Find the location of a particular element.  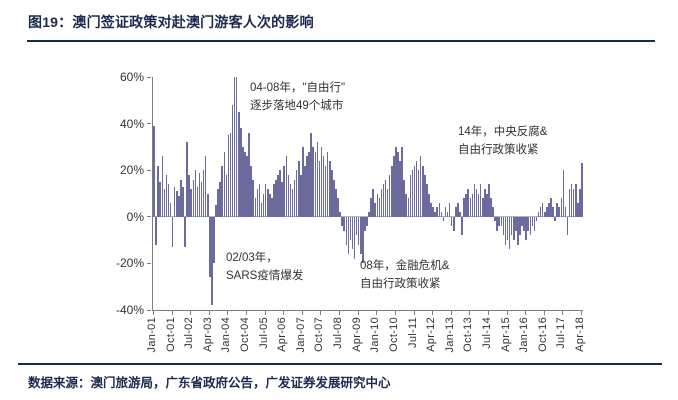

chart-annotation: 08年，金融危机& 自由行政策收紧 is located at coordinates (404, 275).